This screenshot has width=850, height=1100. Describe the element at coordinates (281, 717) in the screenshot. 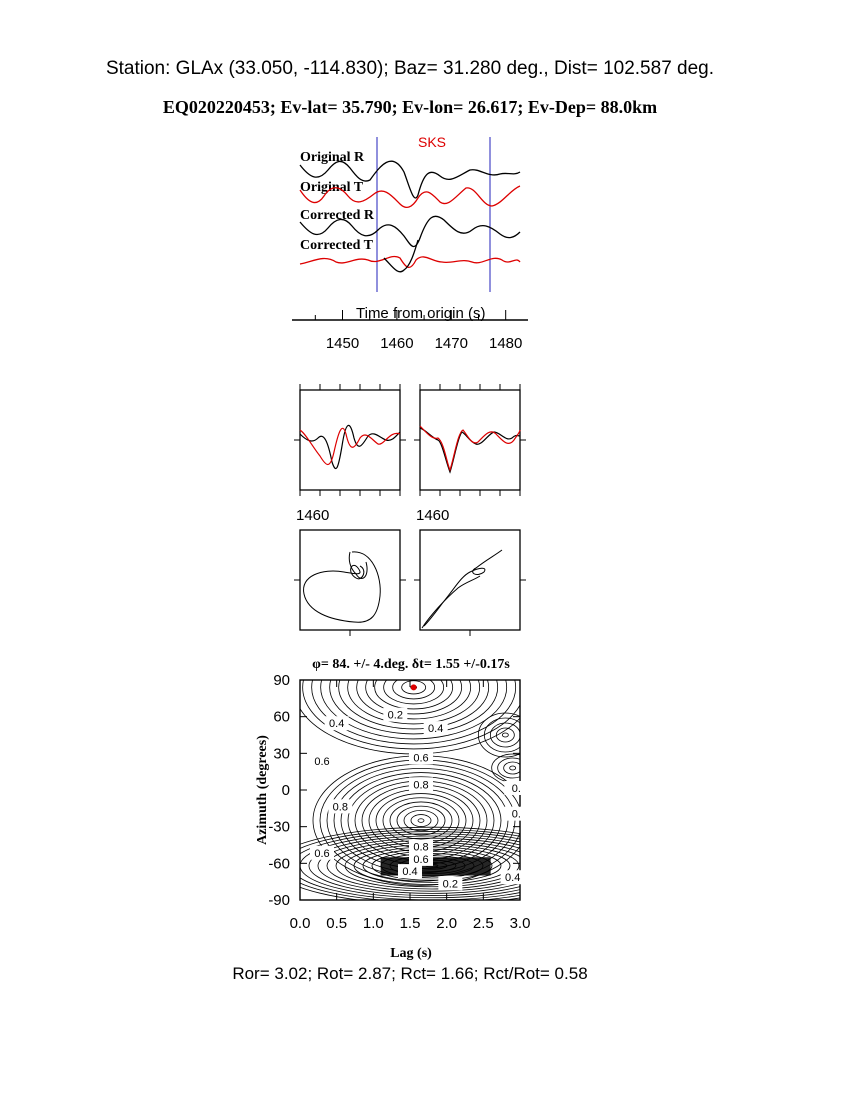

I see `grid-y-tick-label: 60` at that location.